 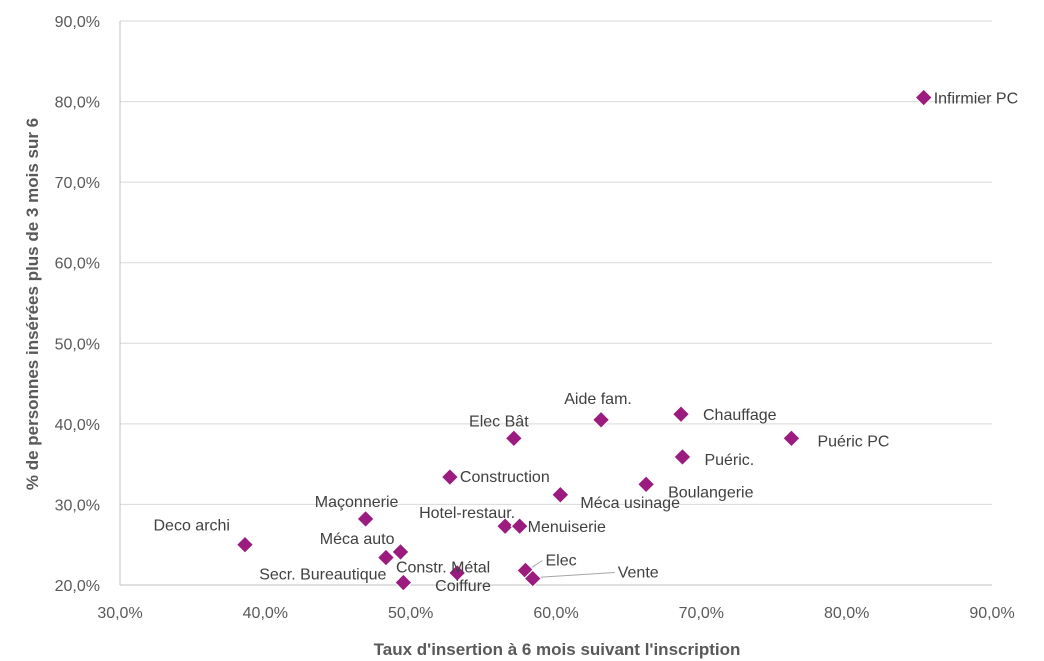 I want to click on x-tick-label: 30,0%, so click(x=119, y=613).